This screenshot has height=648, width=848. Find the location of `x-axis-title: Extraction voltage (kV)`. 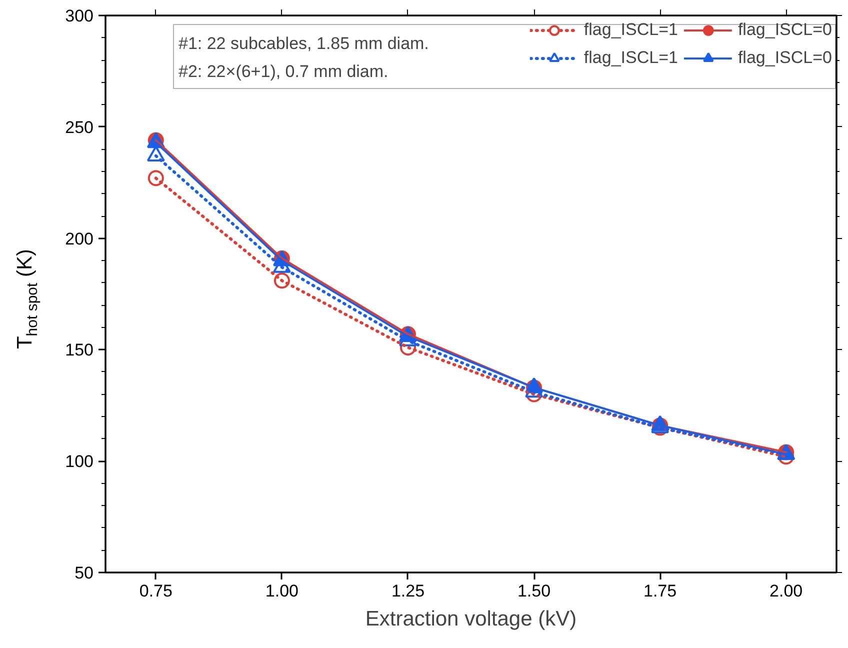

x-axis-title: Extraction voltage (kV) is located at coordinates (471, 619).